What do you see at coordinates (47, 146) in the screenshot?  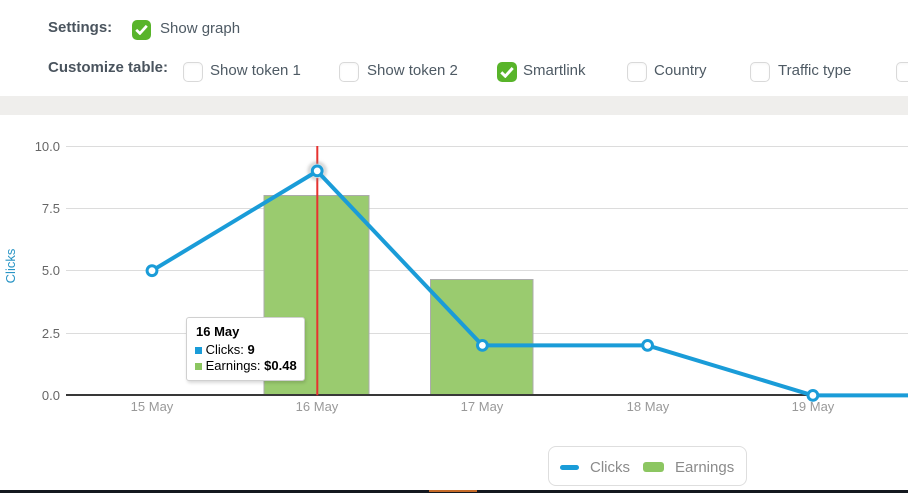 I see `svg-text: 10.0` at bounding box center [47, 146].